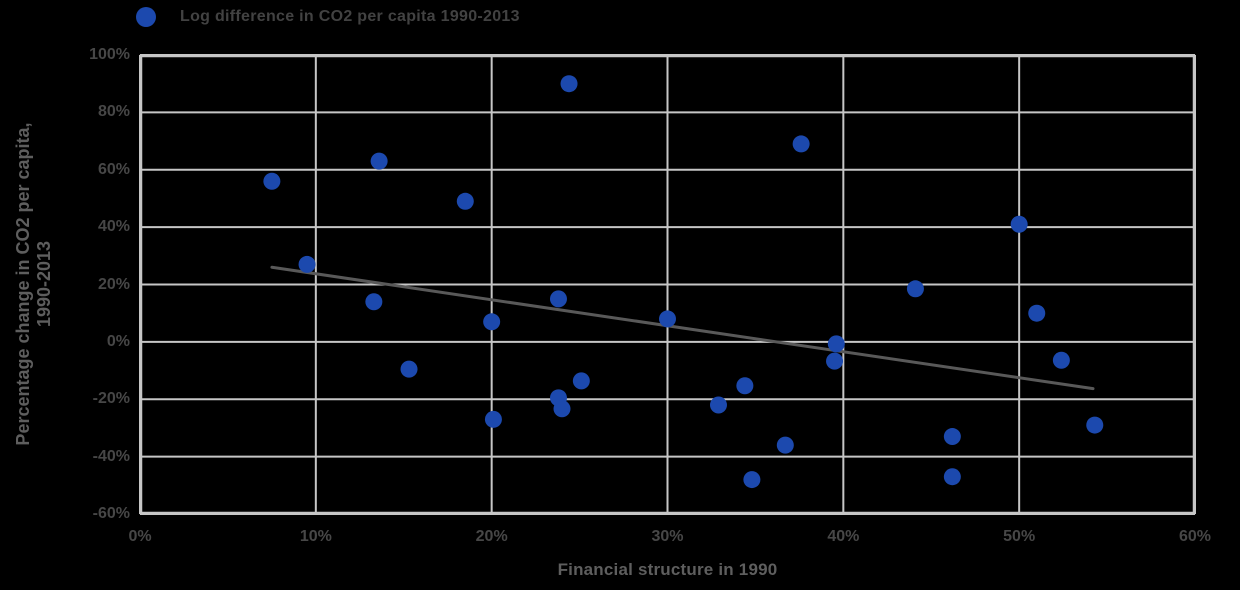  Describe the element at coordinates (146, 17) in the screenshot. I see `legend-point-marker-icon` at that location.